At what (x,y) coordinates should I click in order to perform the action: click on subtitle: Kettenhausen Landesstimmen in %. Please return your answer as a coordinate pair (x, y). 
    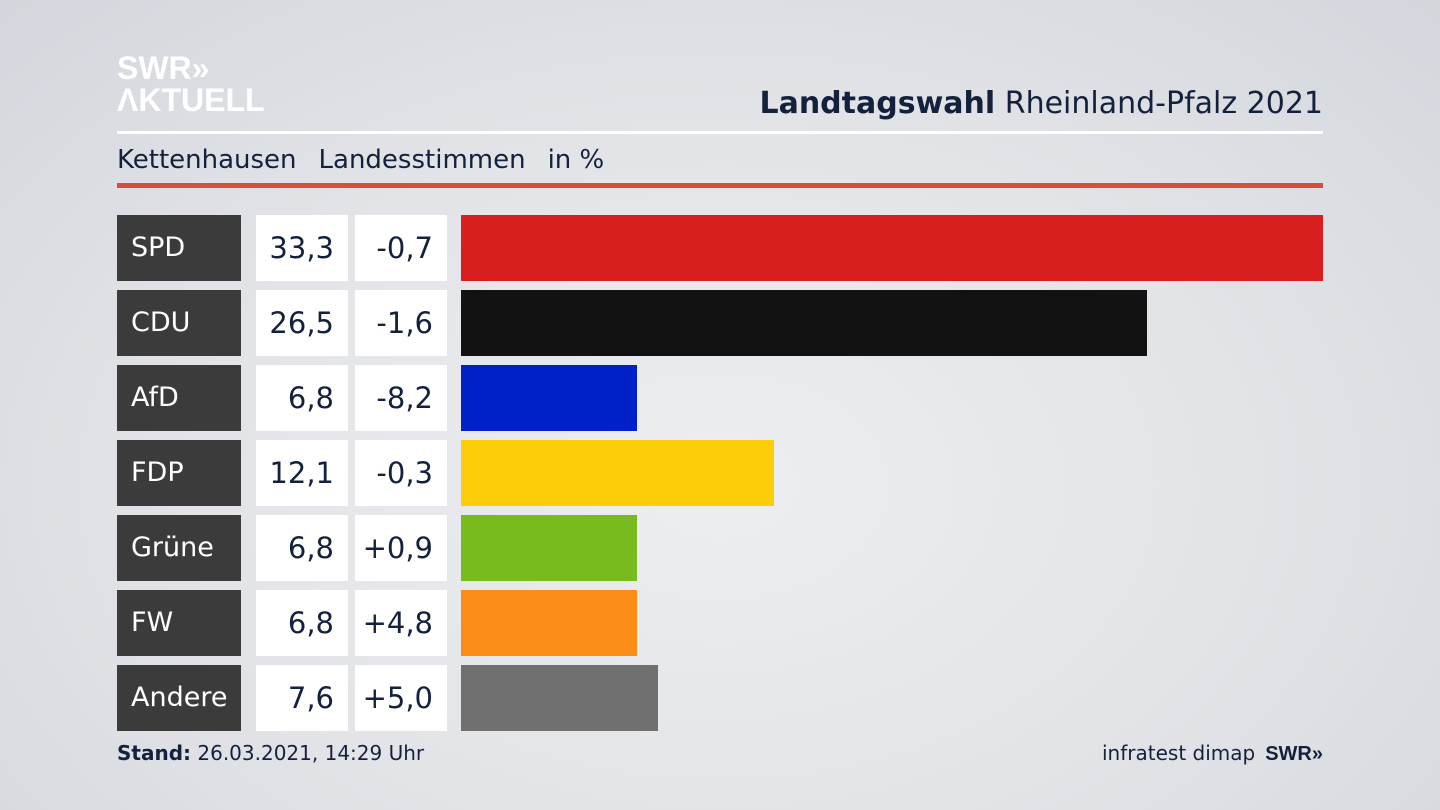
    Looking at the image, I should click on (371, 160).